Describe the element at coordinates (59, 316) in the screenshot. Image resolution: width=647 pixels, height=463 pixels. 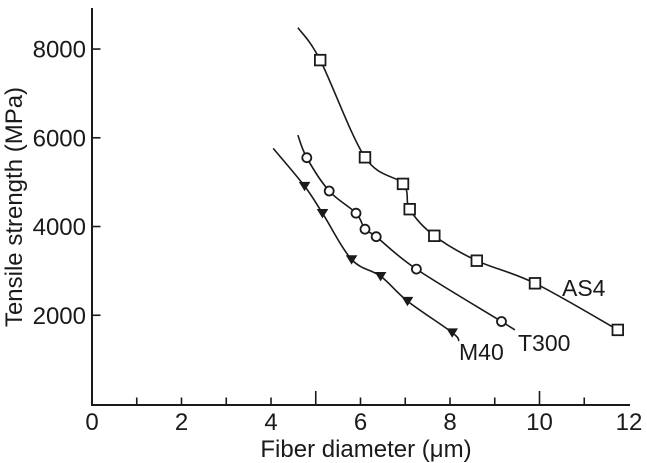
I see `y-tick-label: 2000` at that location.